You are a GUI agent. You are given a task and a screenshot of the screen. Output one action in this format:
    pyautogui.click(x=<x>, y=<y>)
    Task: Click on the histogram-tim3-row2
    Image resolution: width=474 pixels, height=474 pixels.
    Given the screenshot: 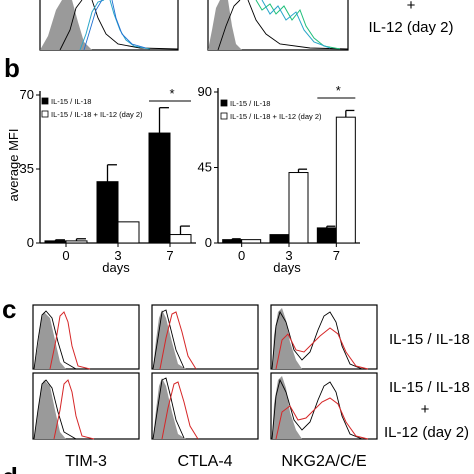 What is the action you would take?
    pyautogui.click(x=86, y=406)
    